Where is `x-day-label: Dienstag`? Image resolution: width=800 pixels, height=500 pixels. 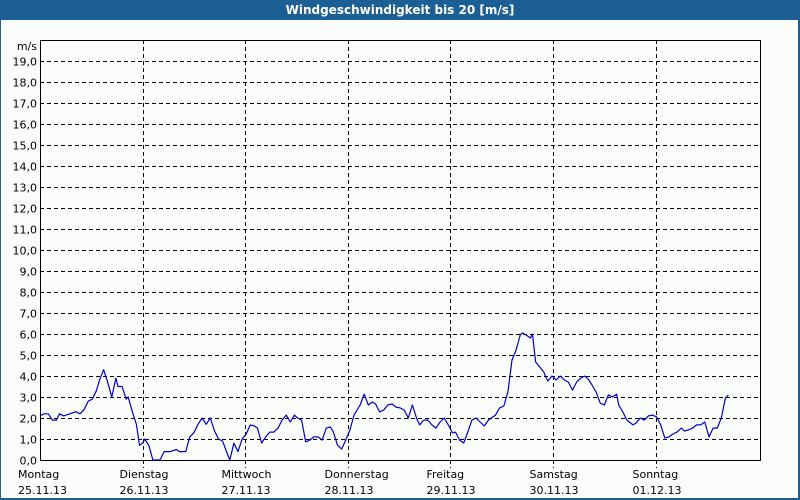 x-day-label: Dienstag is located at coordinates (144, 474).